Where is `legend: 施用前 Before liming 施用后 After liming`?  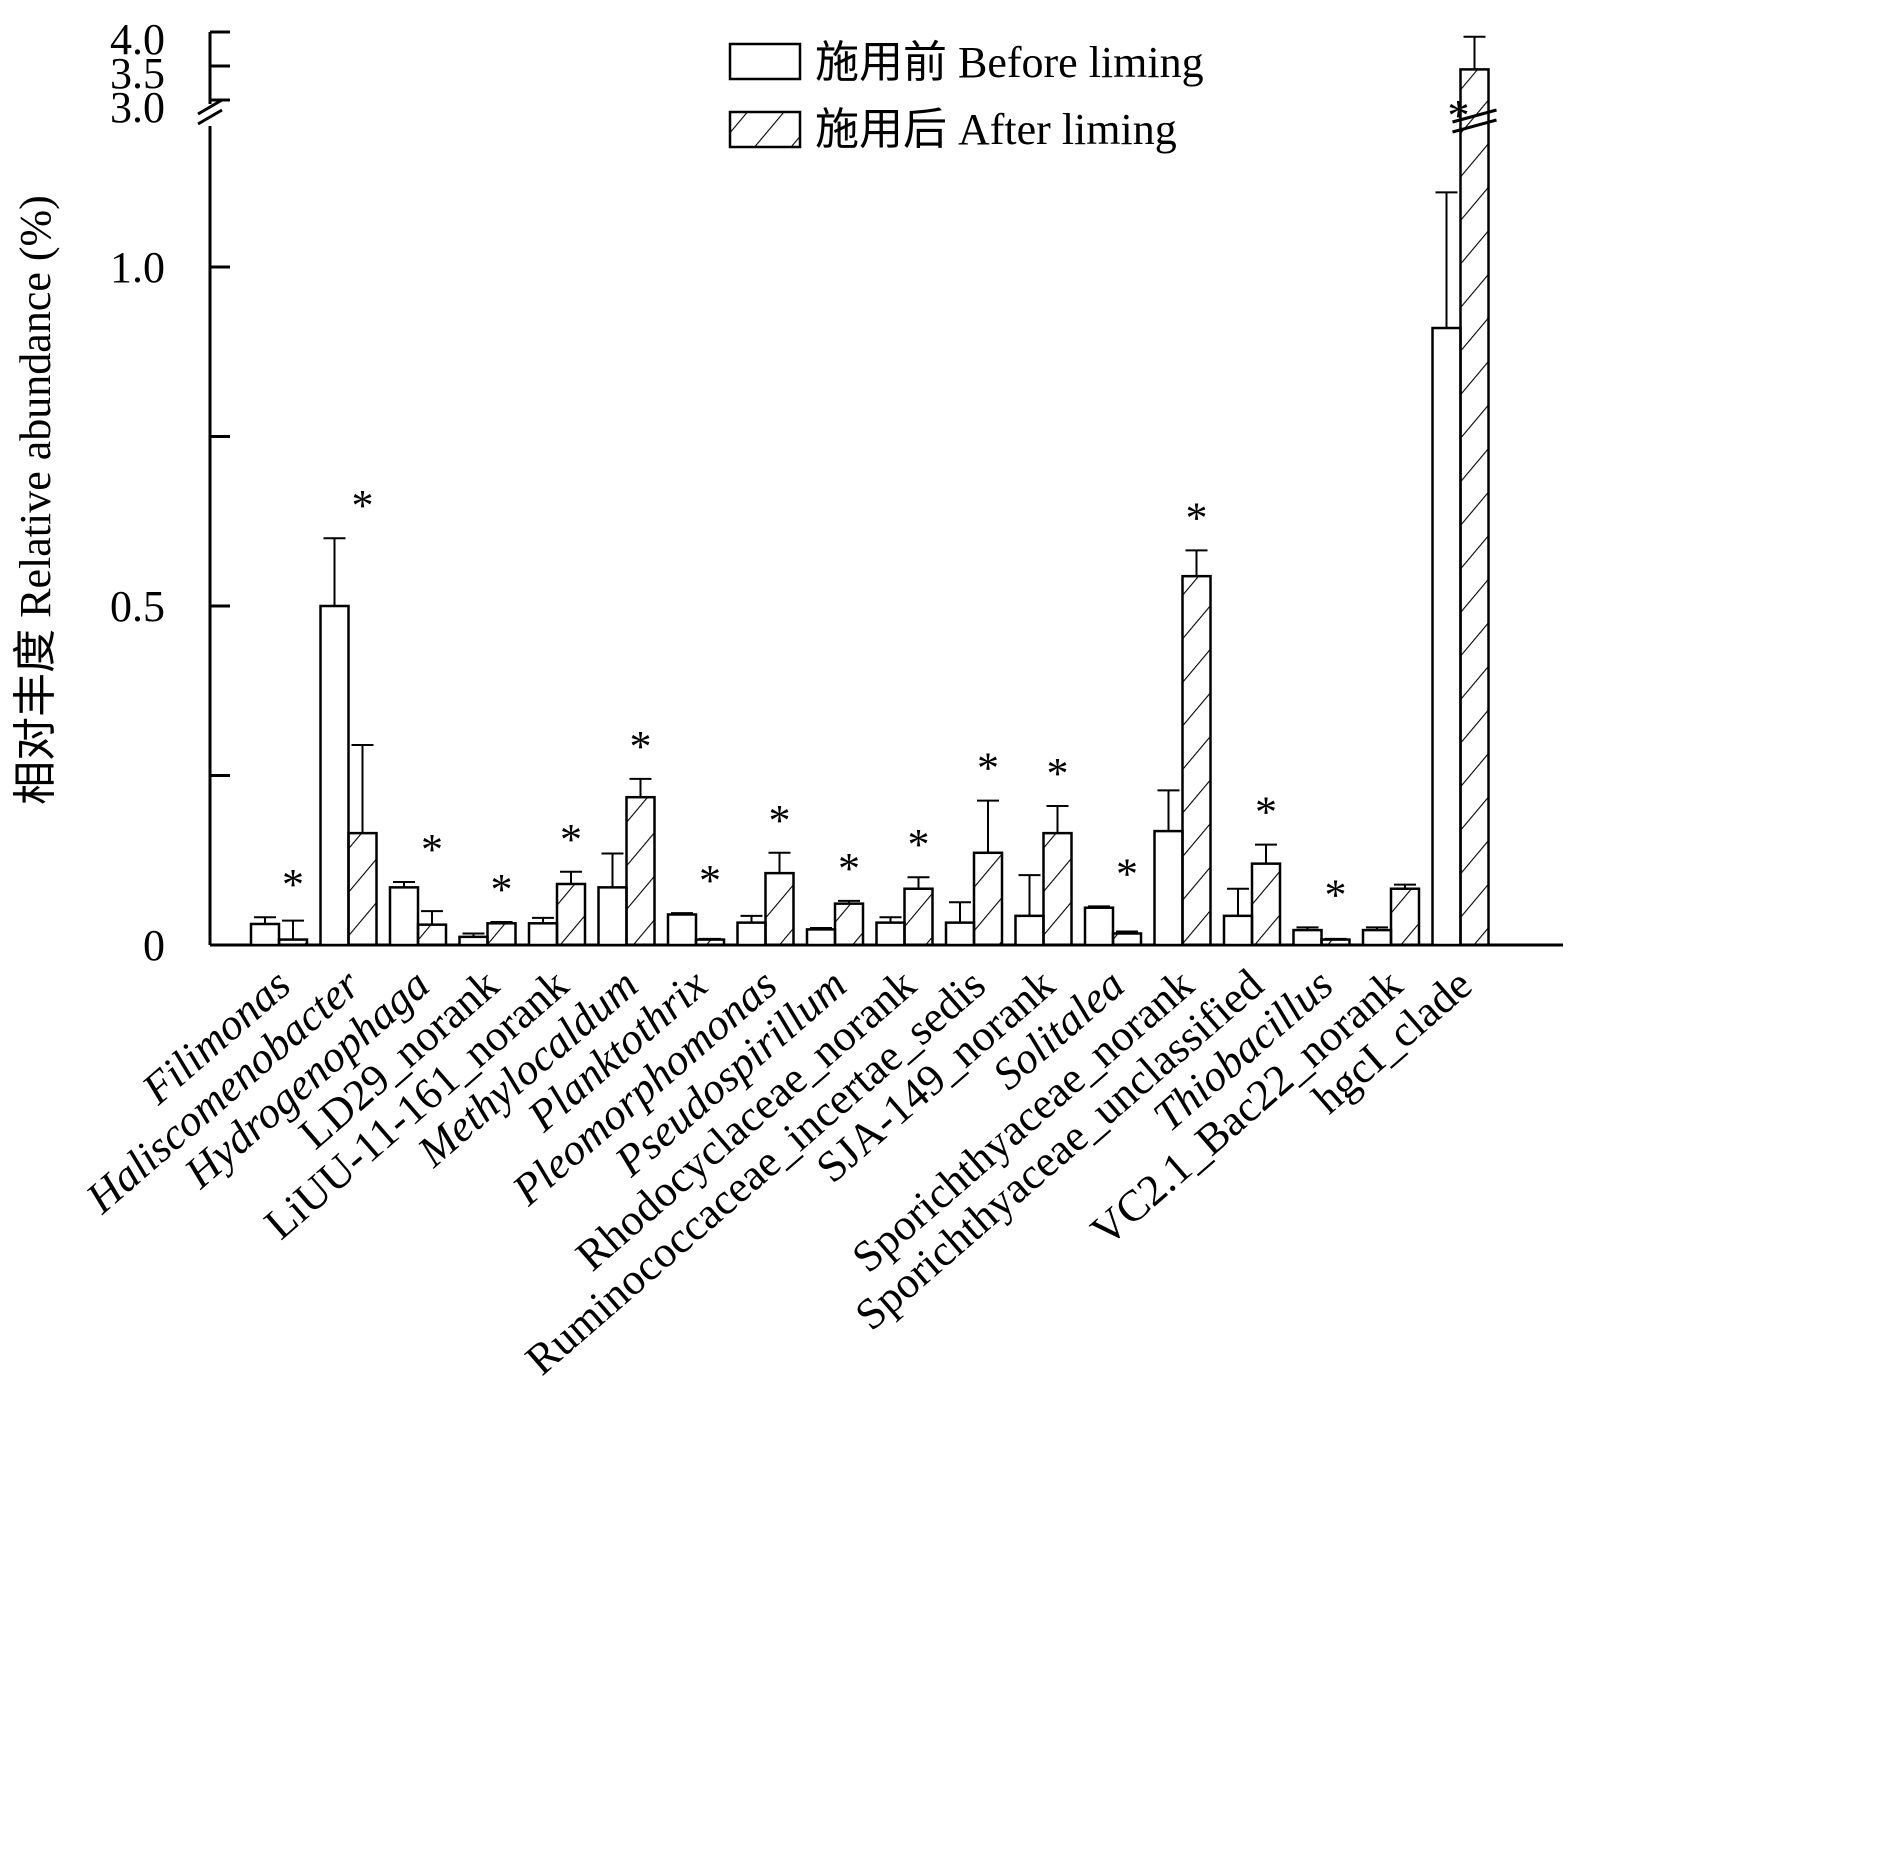 legend: 施用前 Before liming 施用后 After liming is located at coordinates (966, 96).